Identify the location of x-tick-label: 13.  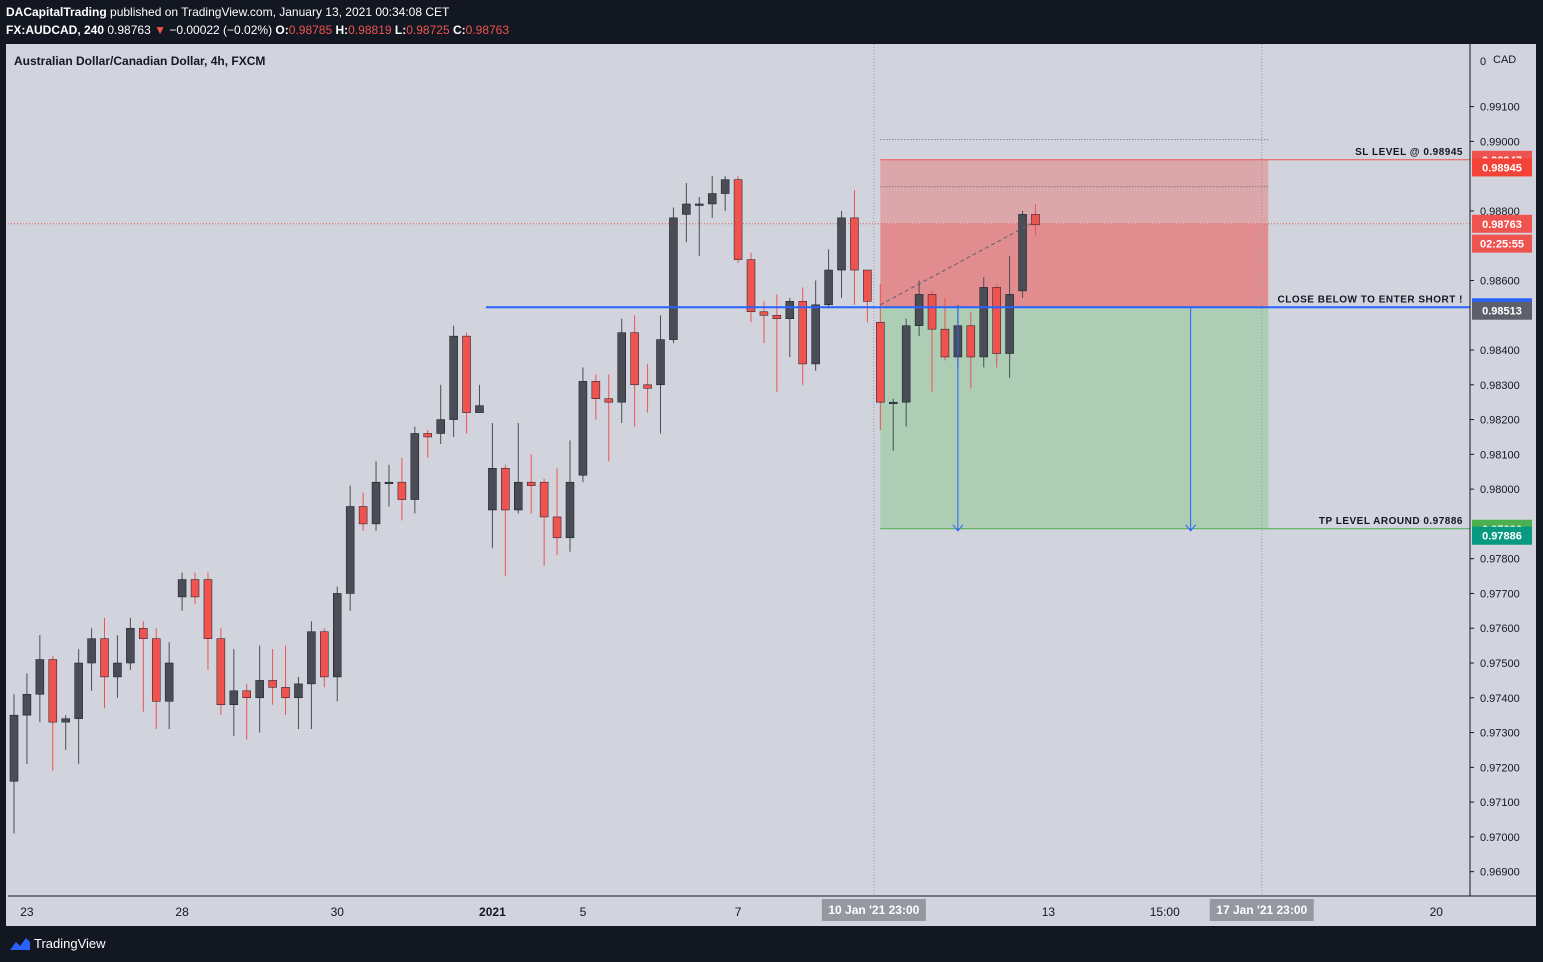
(1049, 912).